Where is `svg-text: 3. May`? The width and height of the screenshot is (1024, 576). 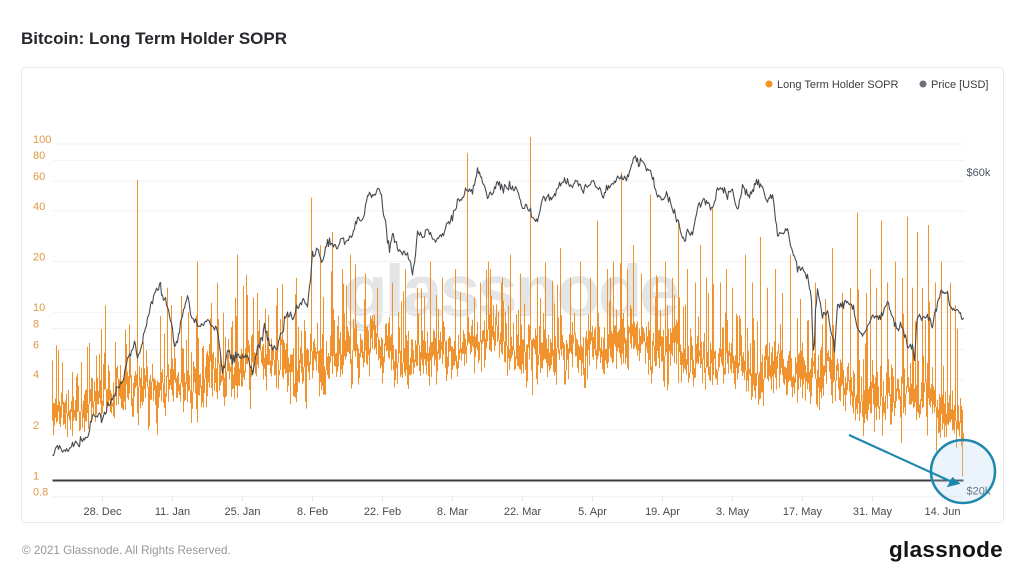 svg-text: 3. May is located at coordinates (733, 512).